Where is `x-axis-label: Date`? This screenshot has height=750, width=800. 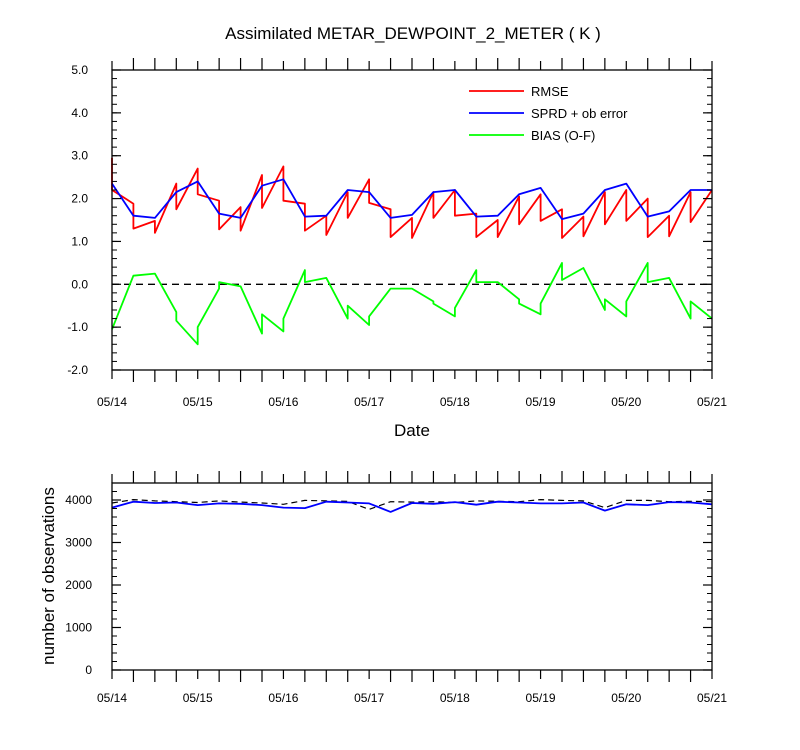
x-axis-label: Date is located at coordinates (412, 430).